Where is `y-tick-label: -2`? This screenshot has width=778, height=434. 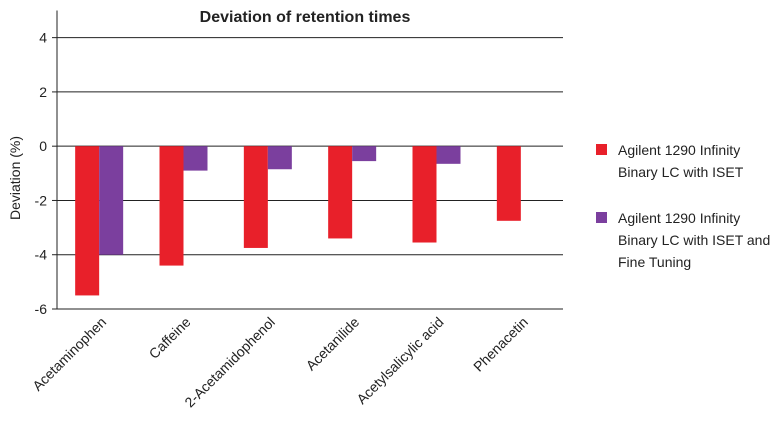
y-tick-label: -2 is located at coordinates (41, 200).